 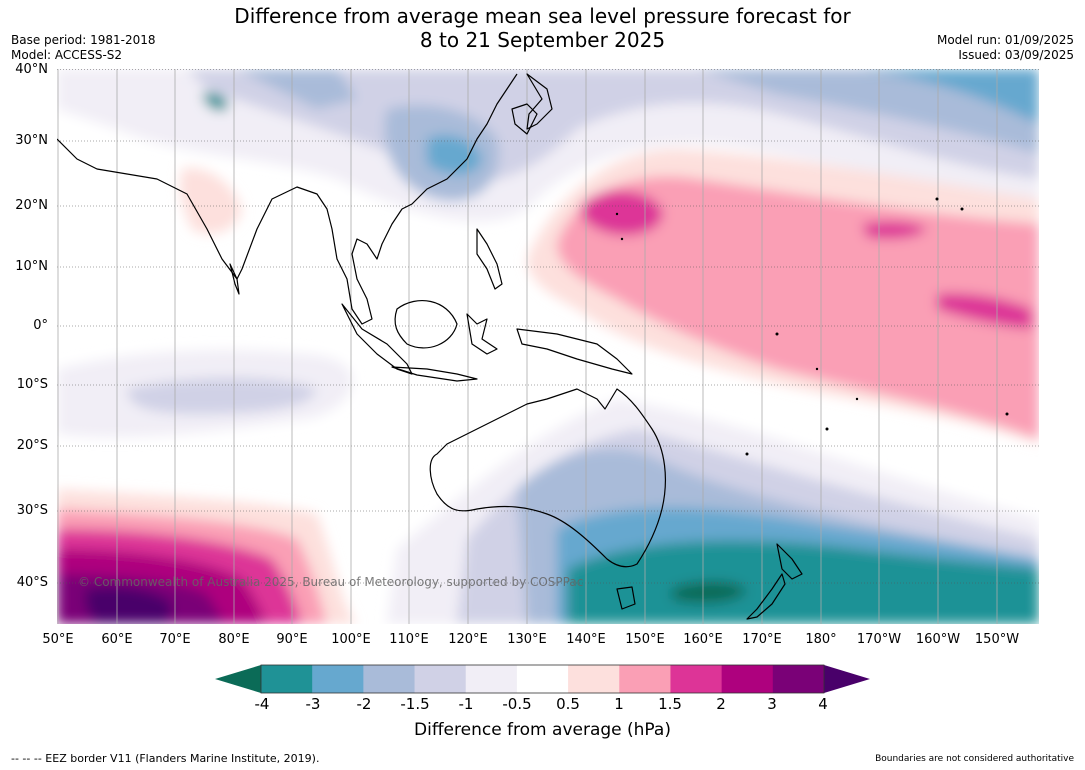 What do you see at coordinates (1016, 55) in the screenshot?
I see `issued-date: Issued: 03/09/2025` at bounding box center [1016, 55].